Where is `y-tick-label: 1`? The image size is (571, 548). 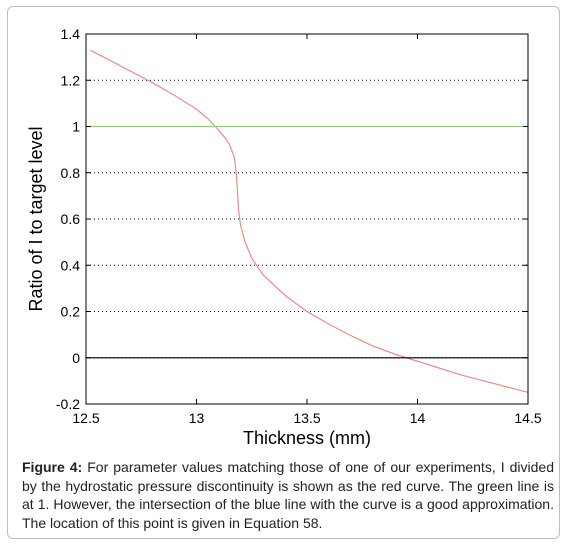 y-tick-label: 1 is located at coordinates (76, 127).